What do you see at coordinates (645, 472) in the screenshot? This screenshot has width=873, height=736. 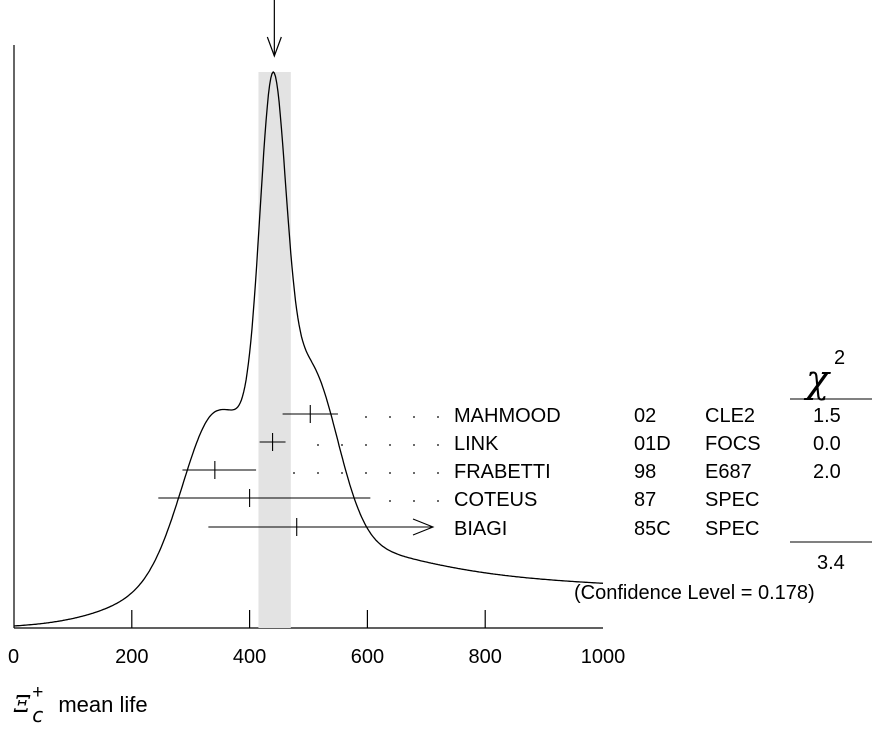 I see `measurement-year: 98` at bounding box center [645, 472].